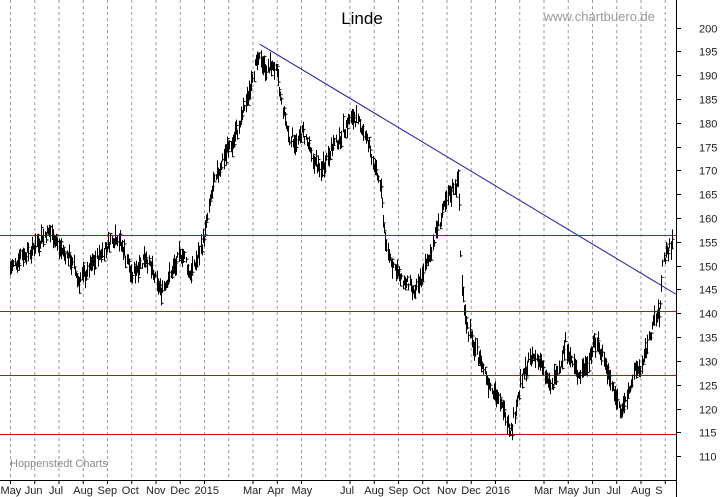 The height and width of the screenshot is (497, 723). What do you see at coordinates (708, 291) in the screenshot?
I see `y-tick-label: 145` at bounding box center [708, 291].